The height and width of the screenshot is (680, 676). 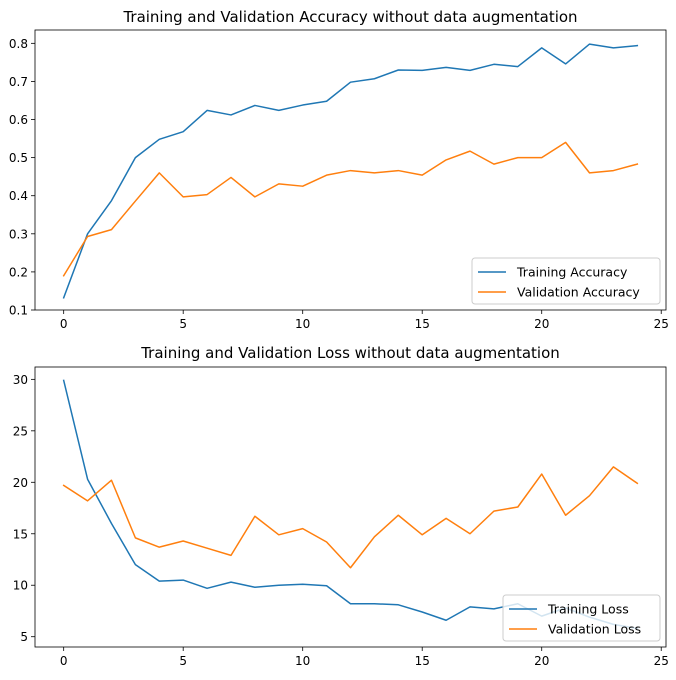 What do you see at coordinates (588, 609) in the screenshot?
I see `loss-legend-label: Training Loss` at bounding box center [588, 609].